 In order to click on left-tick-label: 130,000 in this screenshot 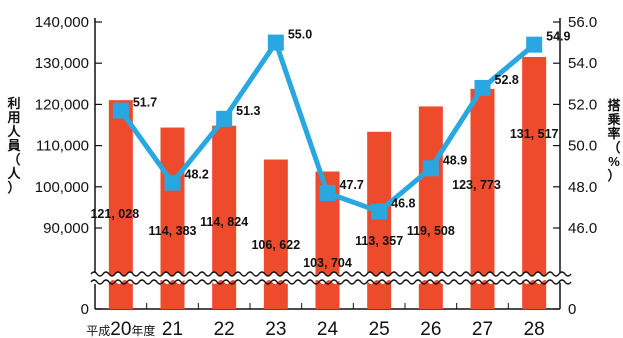, I will do `click(62, 63)`.